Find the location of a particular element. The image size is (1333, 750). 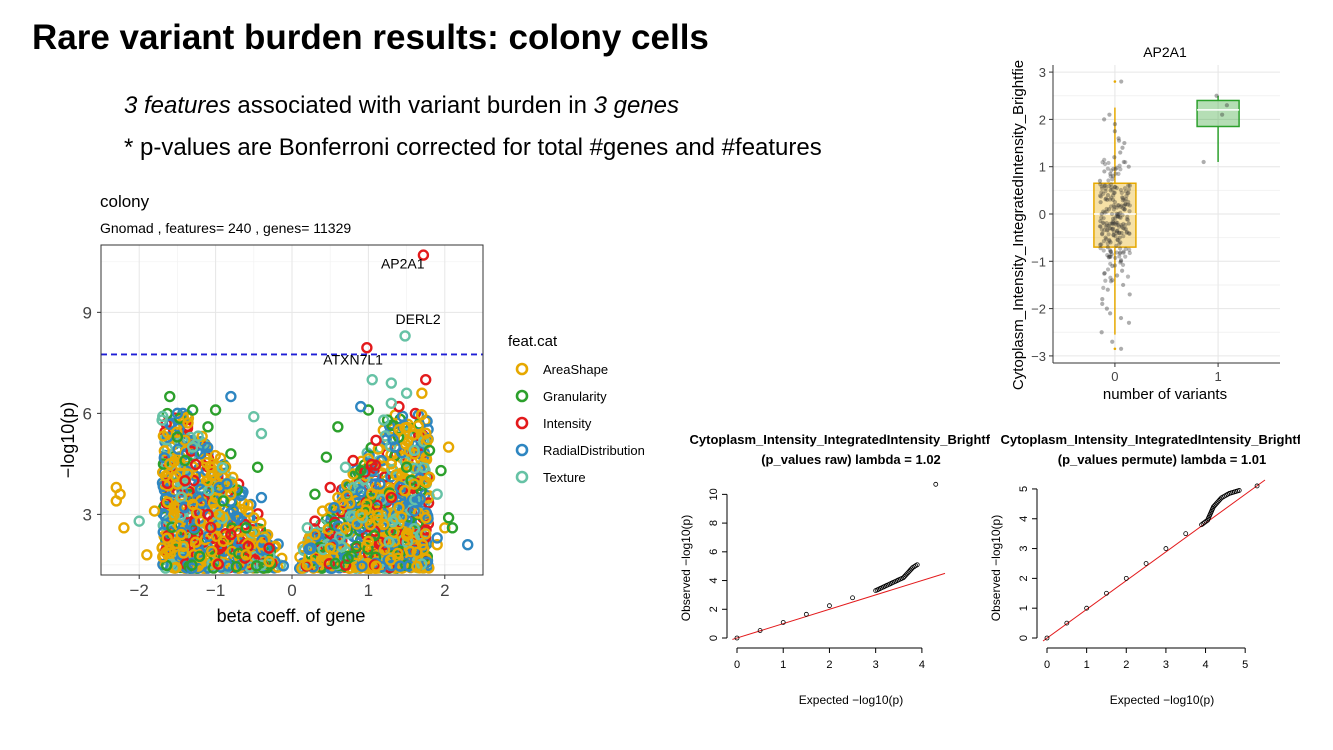

qq-raw-panel: 0 1 2 3 4 0 2 4 6 8 10 is located at coordinates (827, 576).